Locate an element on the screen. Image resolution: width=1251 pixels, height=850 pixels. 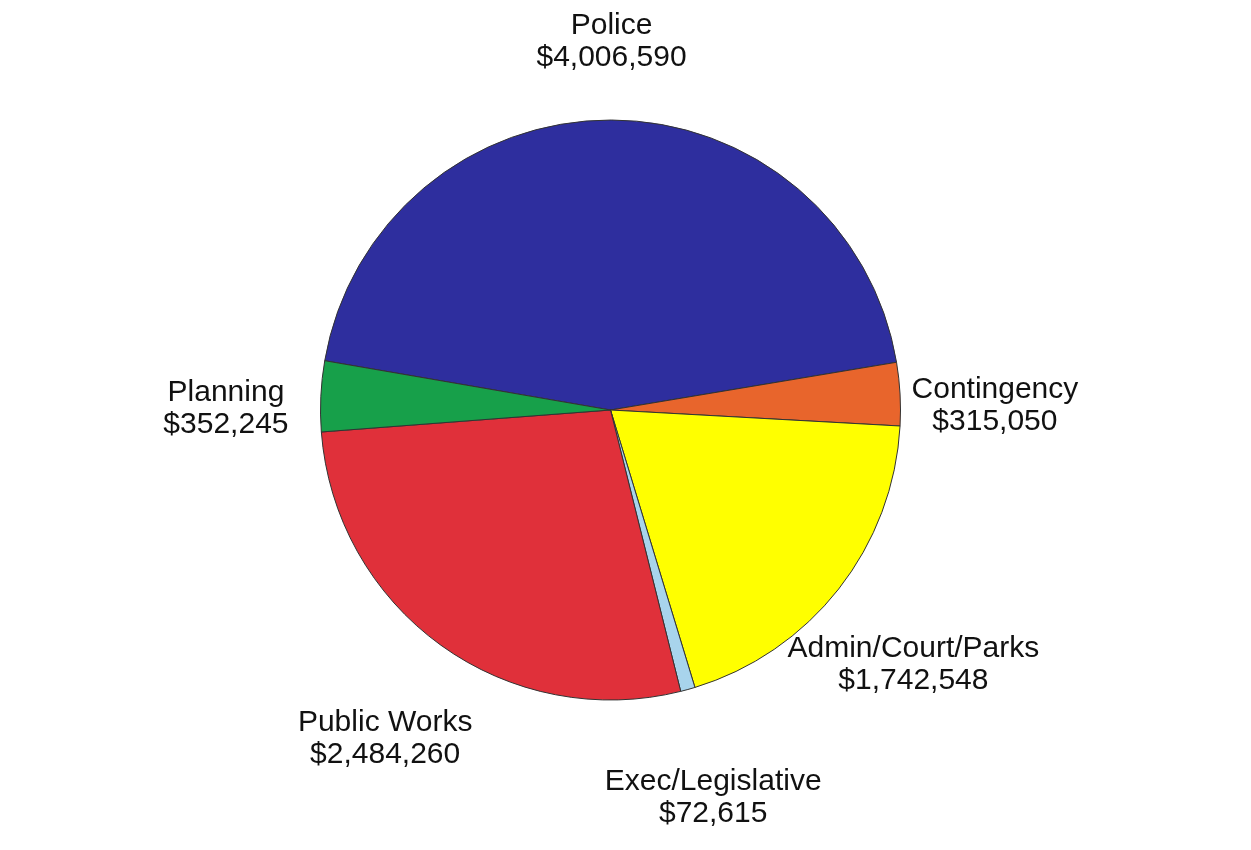
slice-label: Public Works is located at coordinates (385, 721).